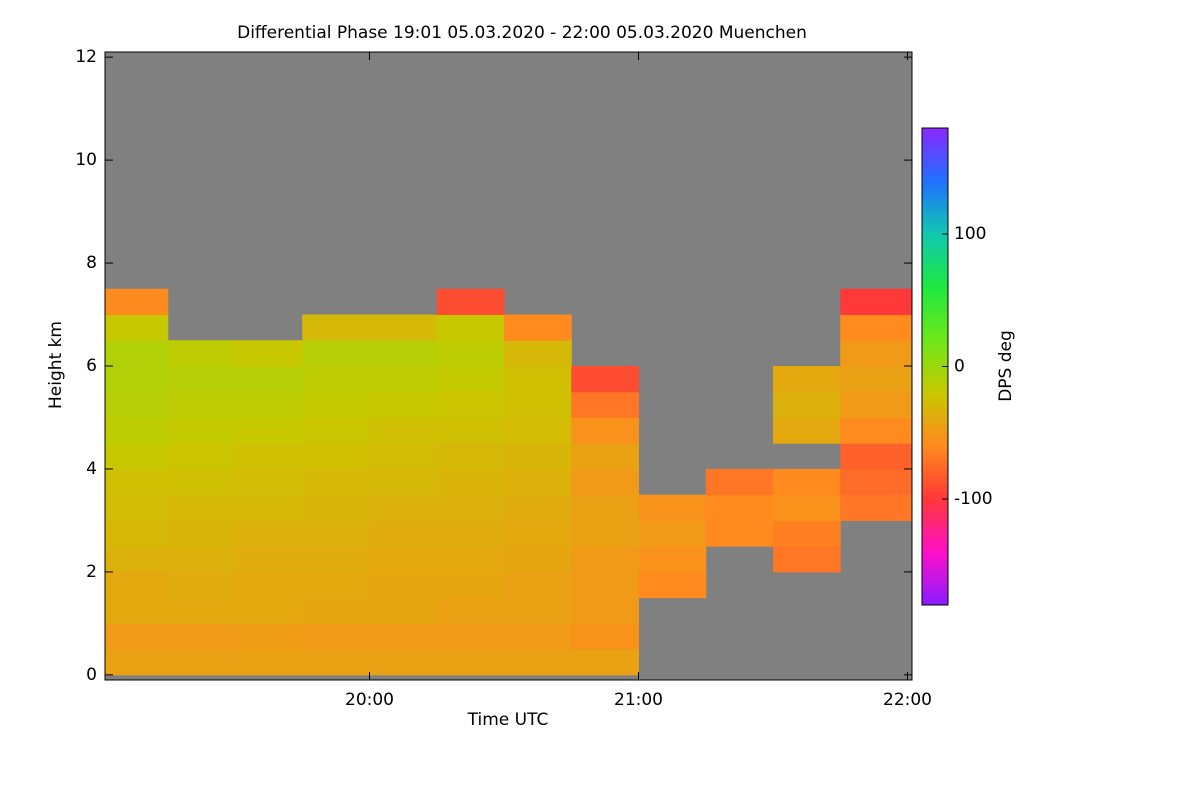 The width and height of the screenshot is (1200, 800). Describe the element at coordinates (907, 700) in the screenshot. I see `x-tick-label: 22:00` at that location.